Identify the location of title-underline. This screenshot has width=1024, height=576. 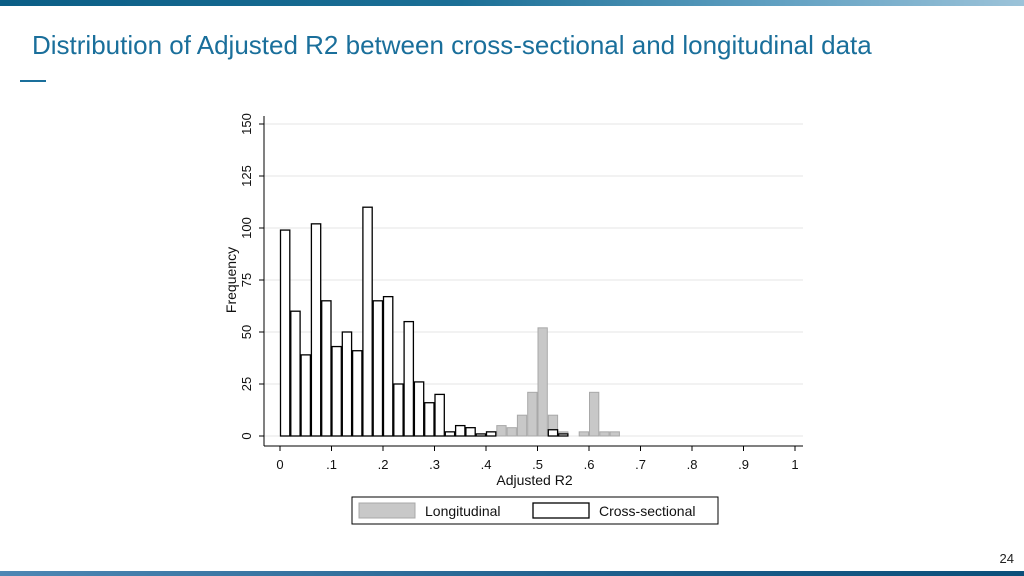
(33, 81).